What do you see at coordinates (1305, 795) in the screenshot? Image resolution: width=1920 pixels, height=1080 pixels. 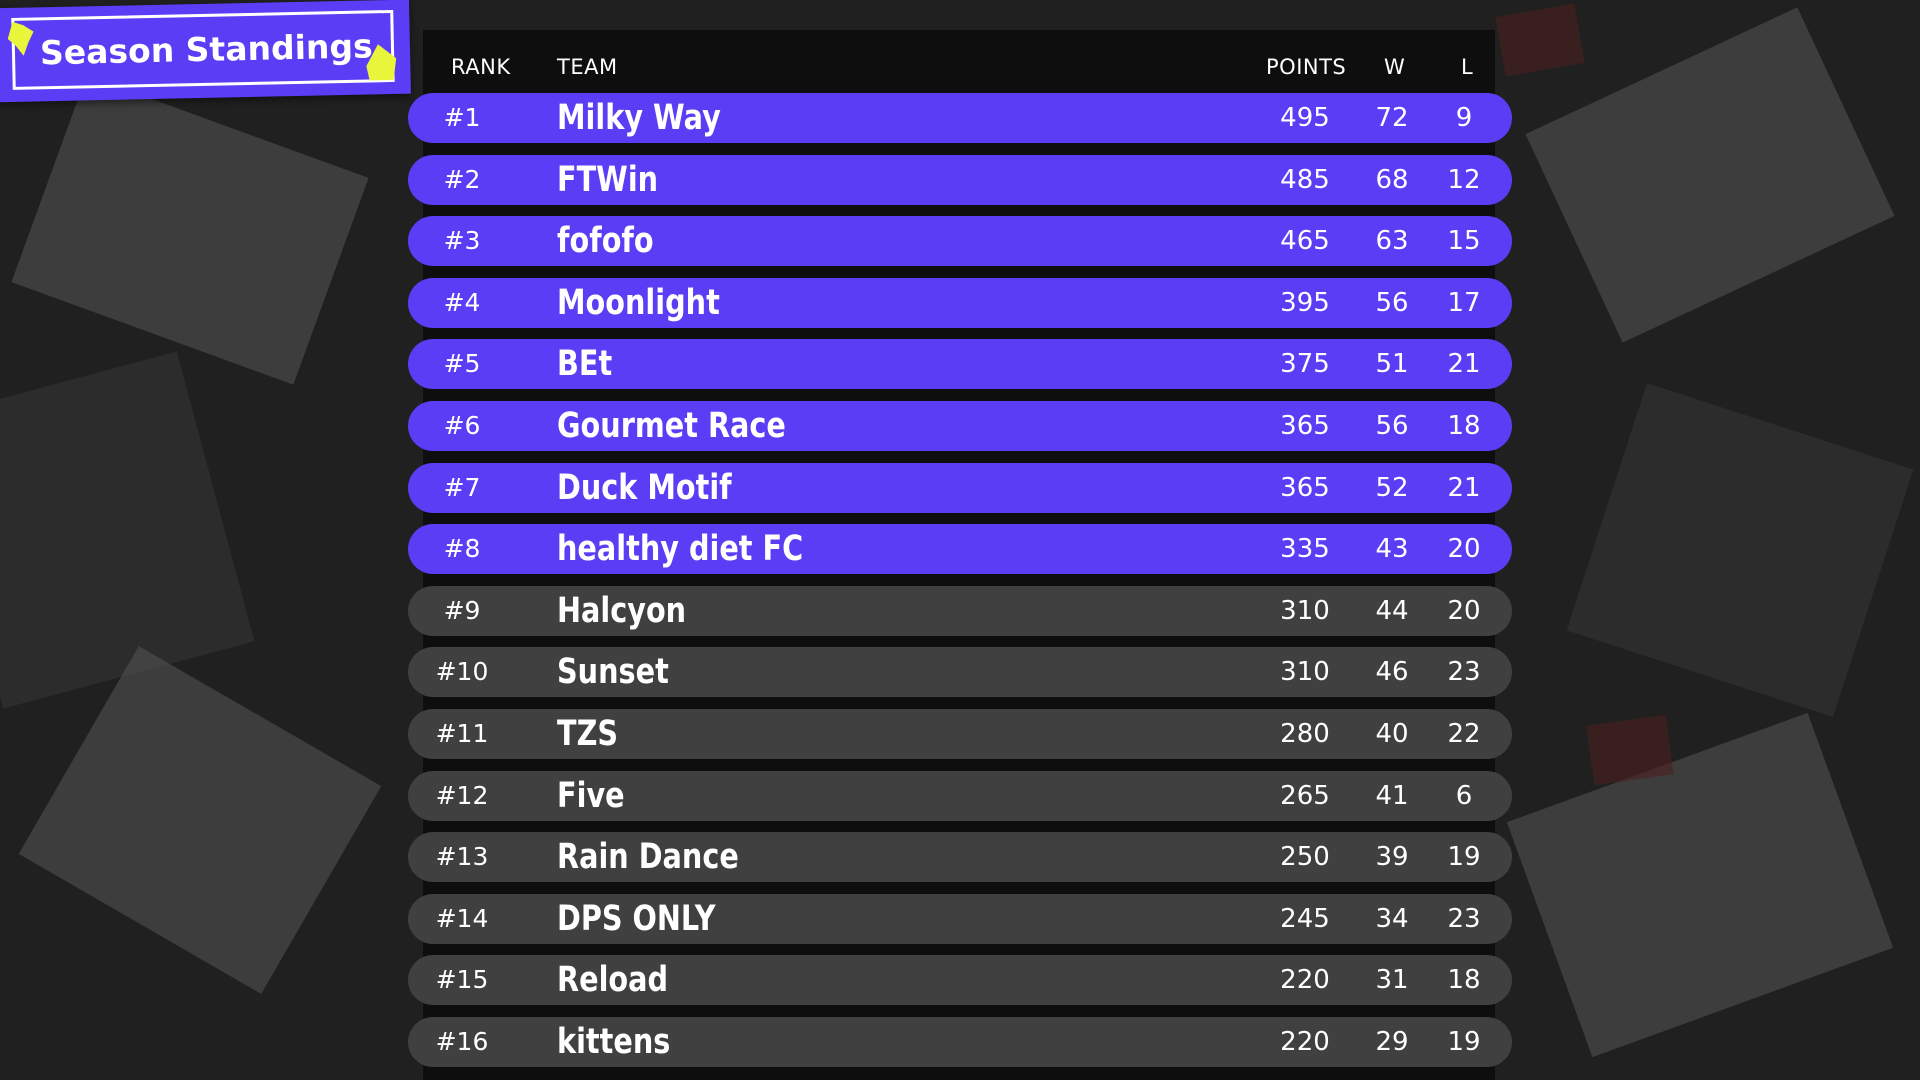 I see `points-cell: 265` at bounding box center [1305, 795].